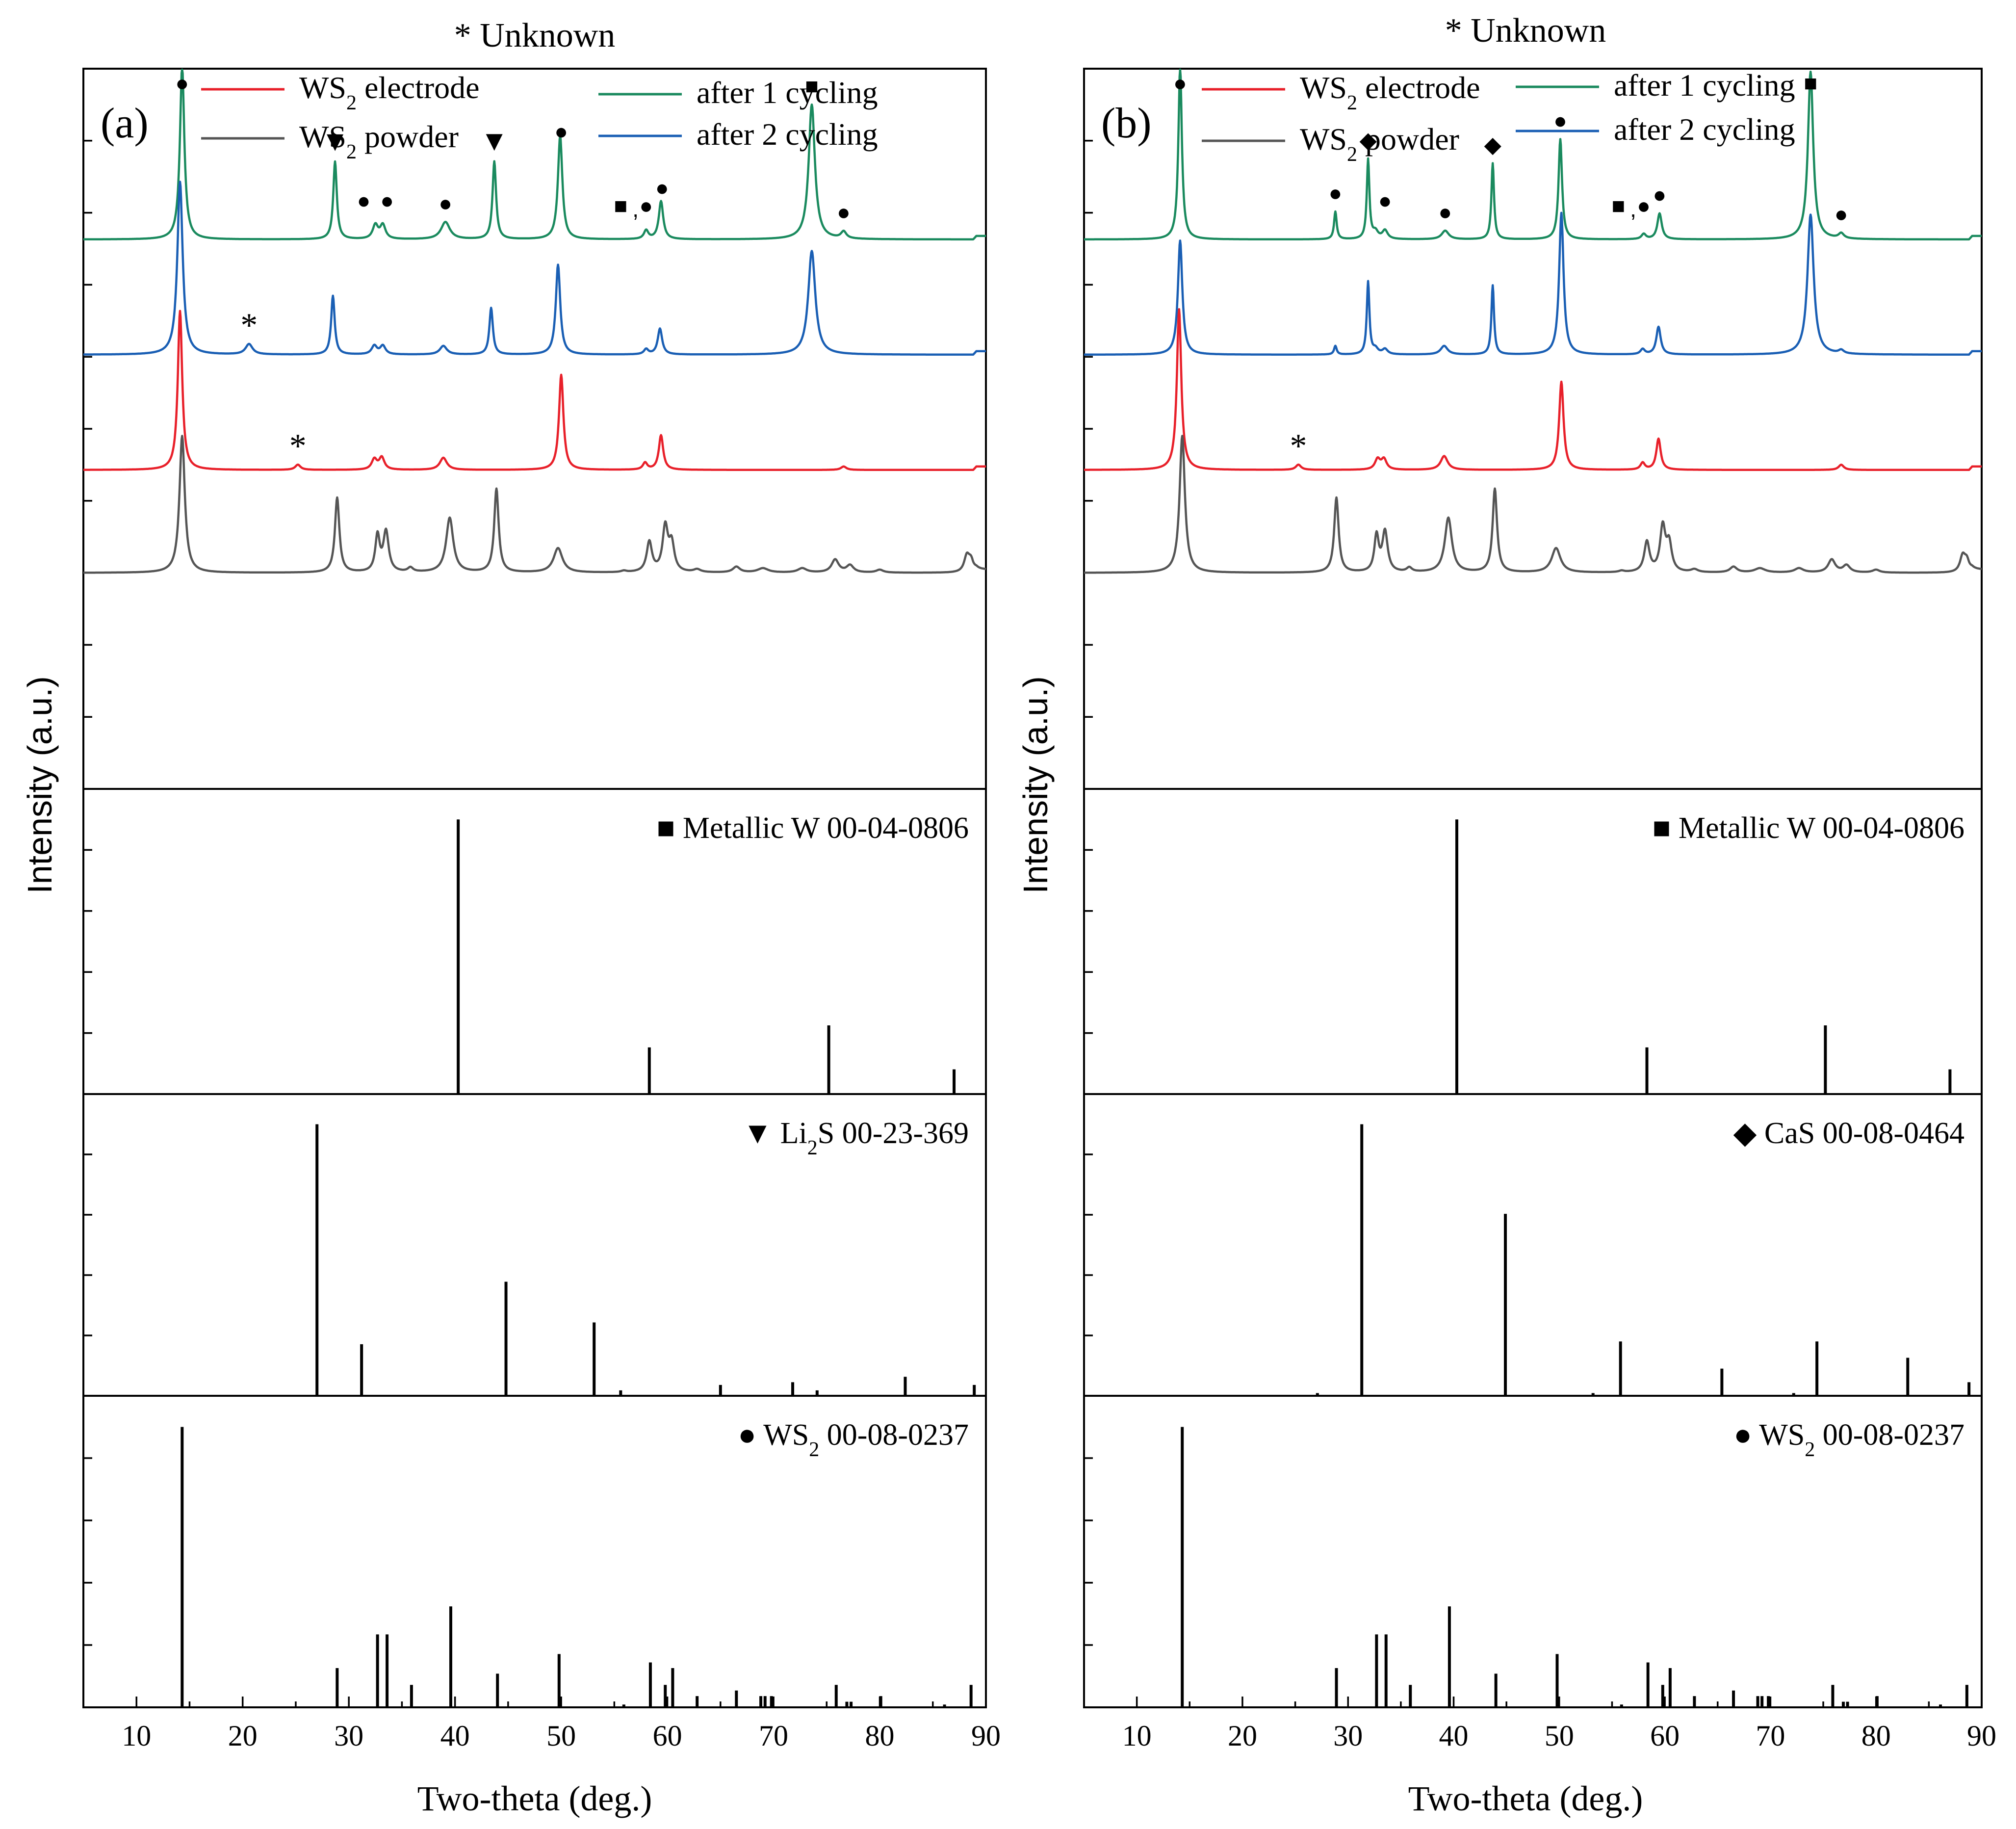  Describe the element at coordinates (1848, 1133) in the screenshot. I see `reference-label: ◆ CaS 00-08-0464` at that location.